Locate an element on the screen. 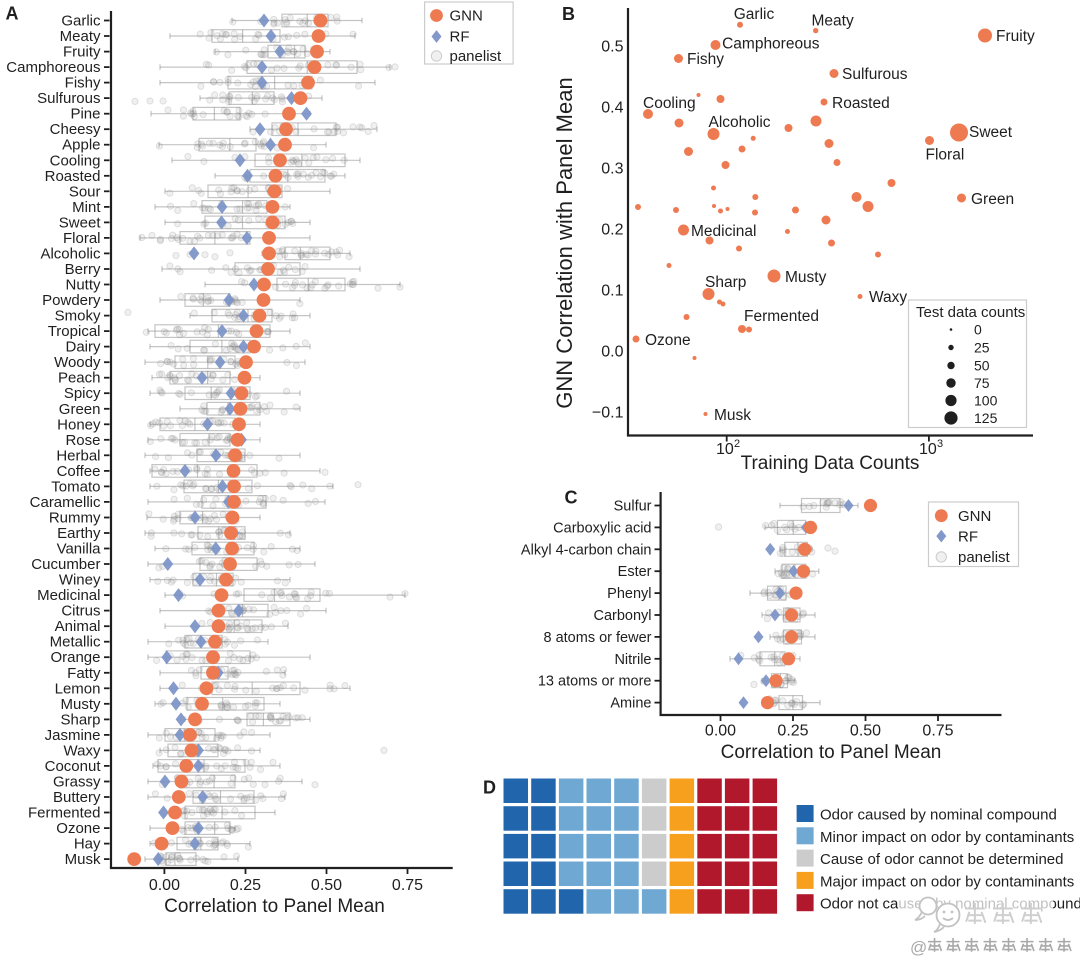 The image size is (1080, 960). svg-text: Peach is located at coordinates (79, 378).